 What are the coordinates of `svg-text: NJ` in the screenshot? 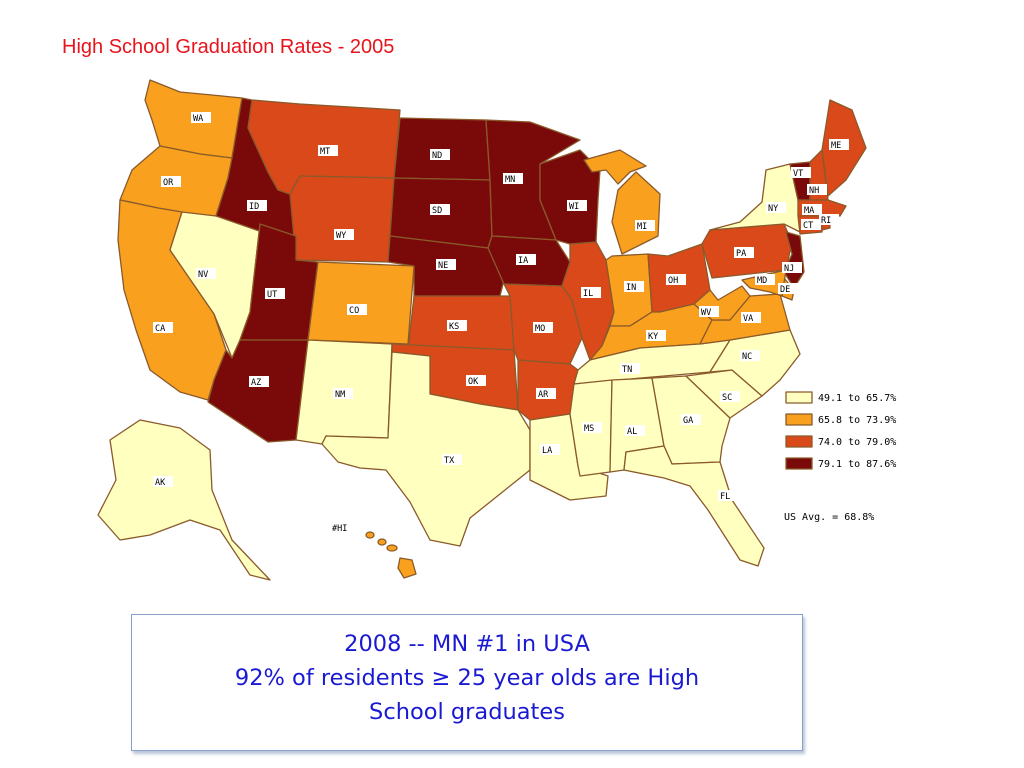 It's located at (789, 269).